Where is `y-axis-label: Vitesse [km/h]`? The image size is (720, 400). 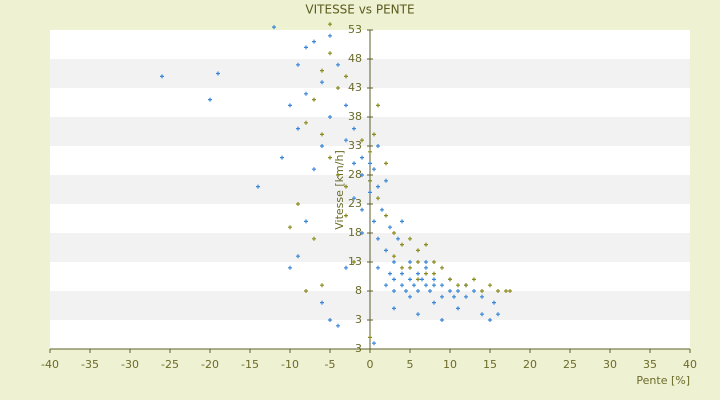
y-axis-label: Vitesse [km/h] is located at coordinates (339, 190).